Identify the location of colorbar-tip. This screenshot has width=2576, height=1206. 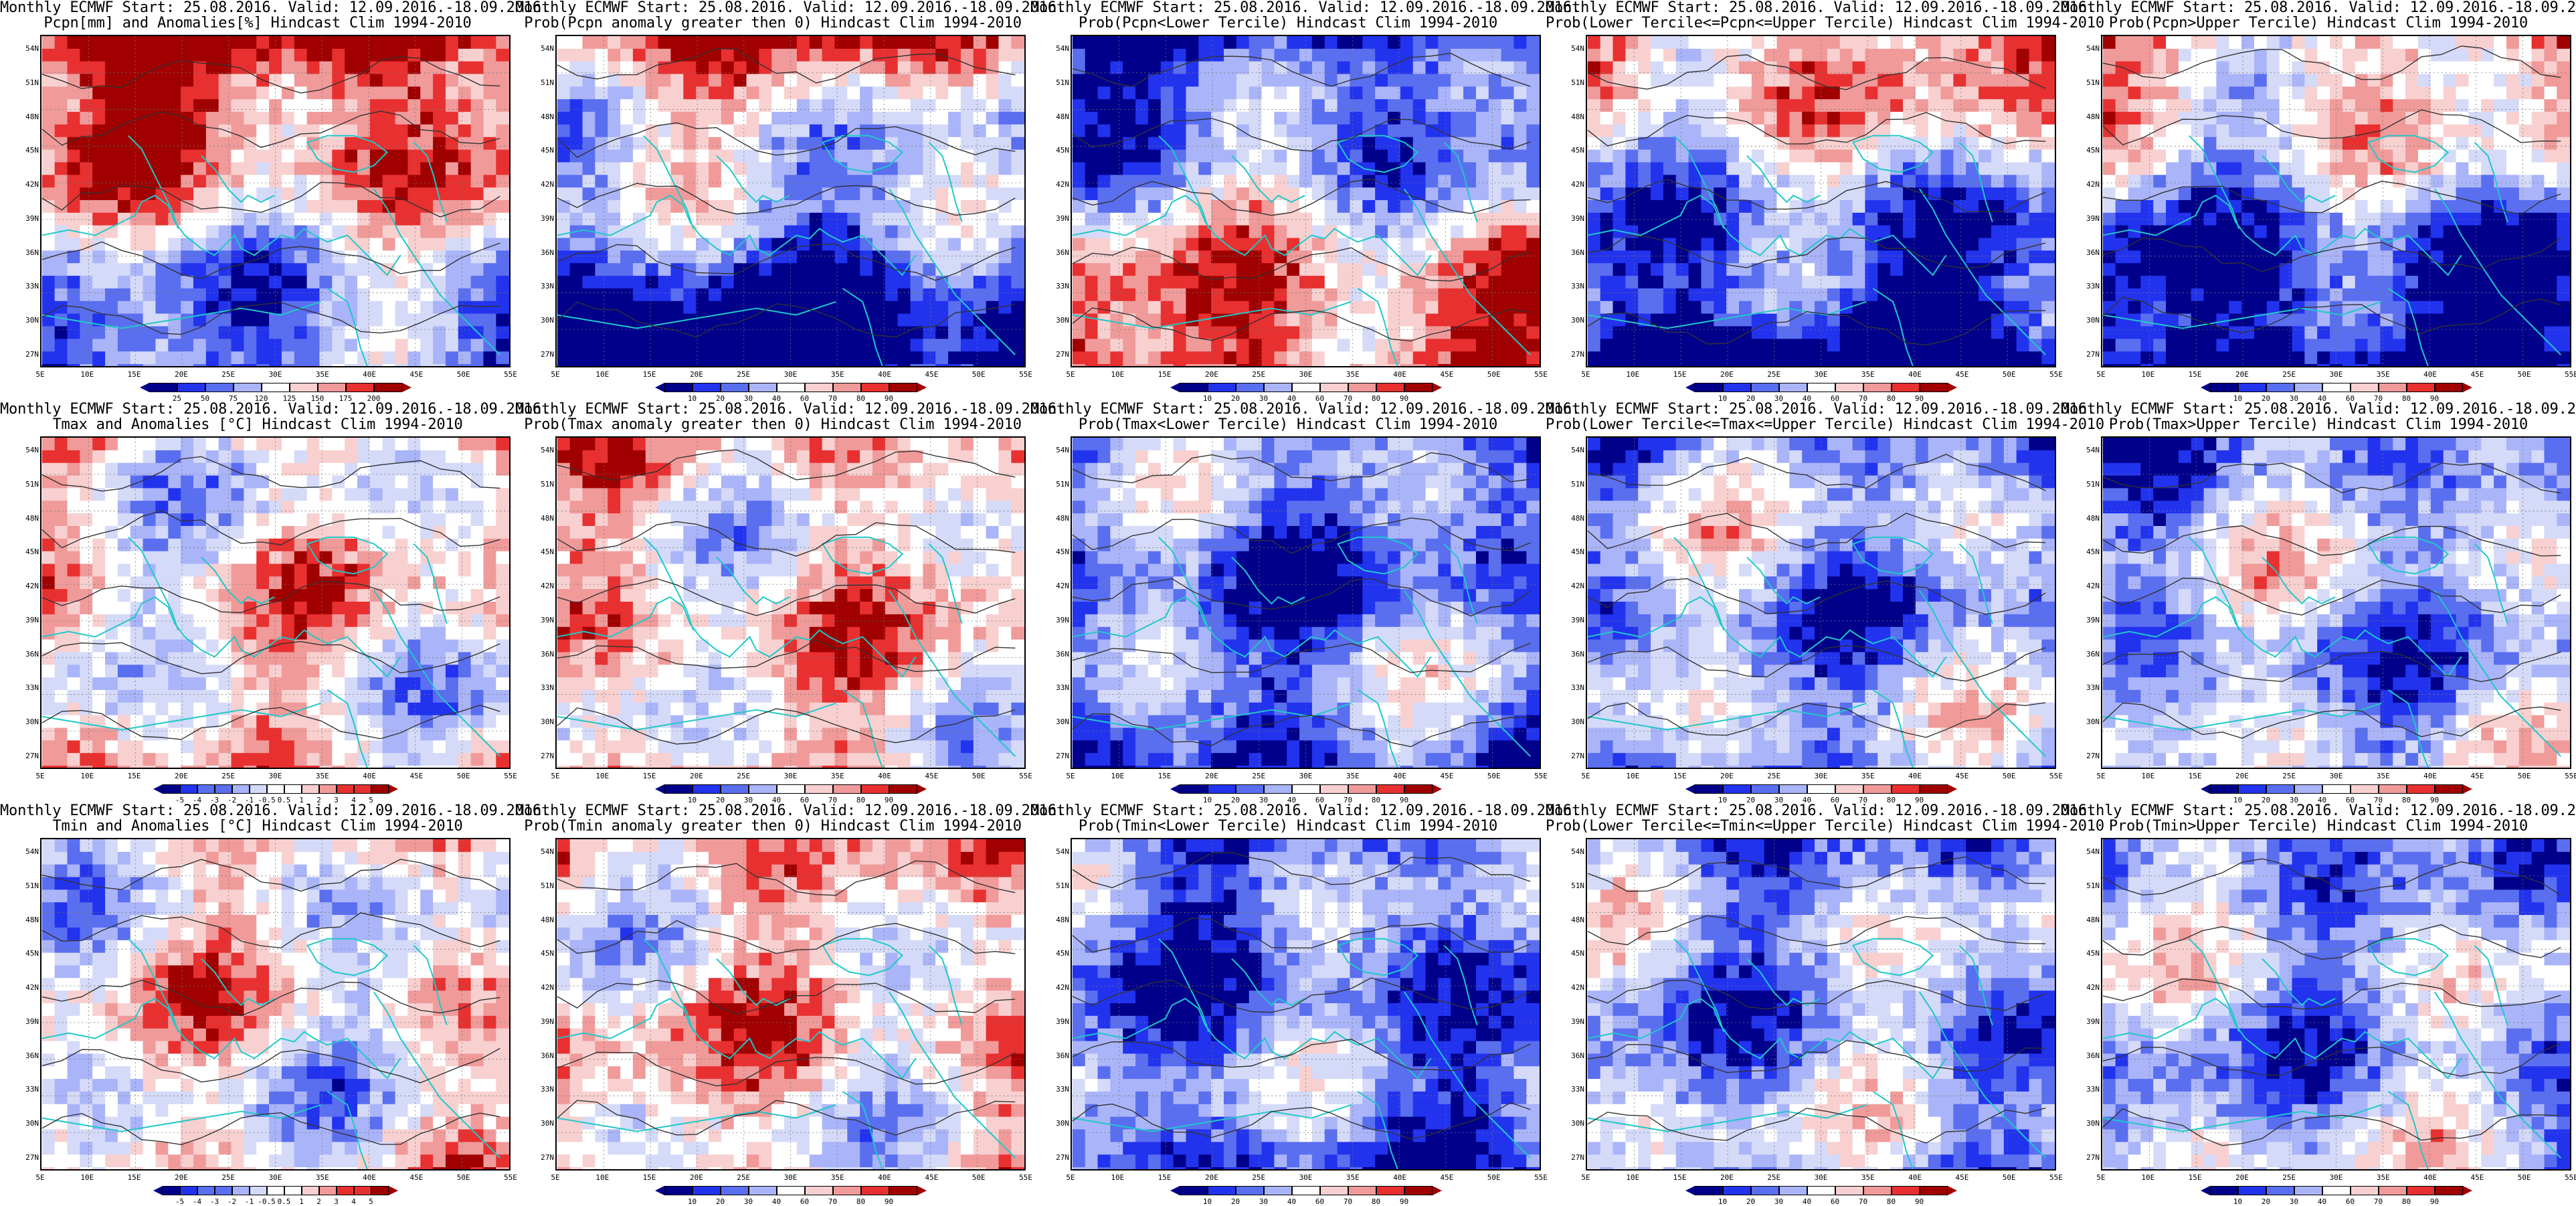
(1690, 387).